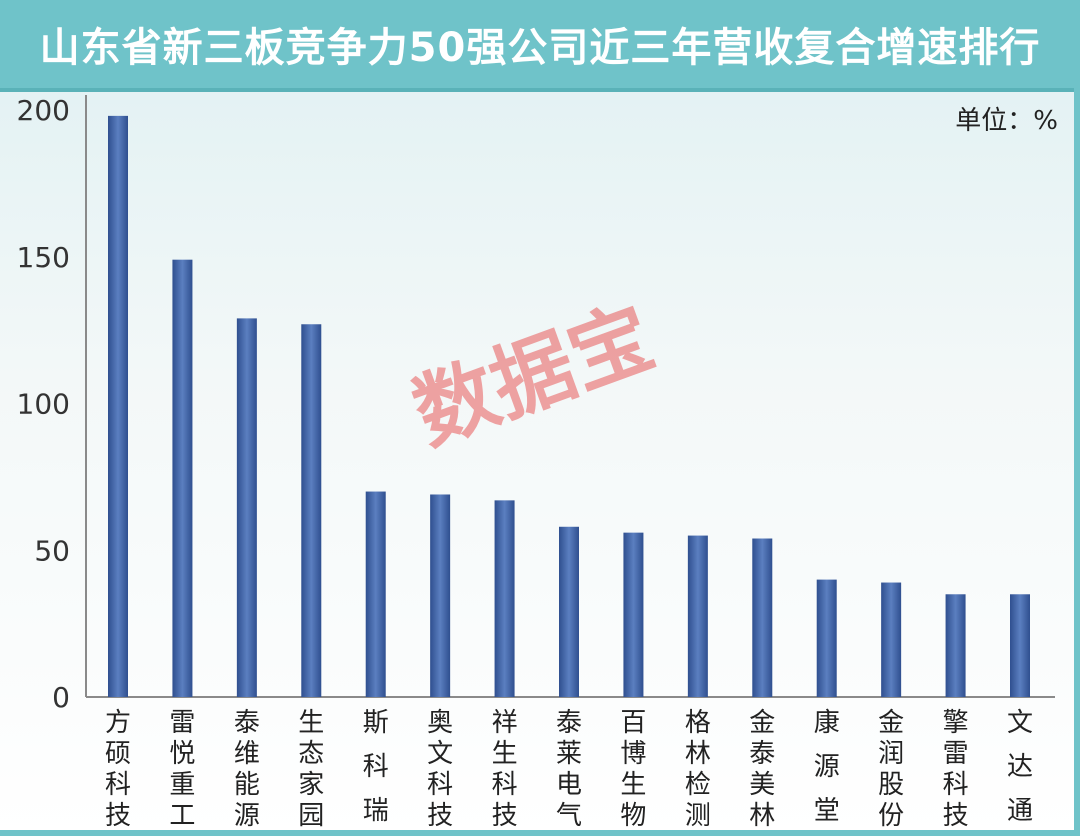 This screenshot has width=1080, height=836. What do you see at coordinates (182, 769) in the screenshot?
I see `x-category-label: 雷悦重工` at bounding box center [182, 769].